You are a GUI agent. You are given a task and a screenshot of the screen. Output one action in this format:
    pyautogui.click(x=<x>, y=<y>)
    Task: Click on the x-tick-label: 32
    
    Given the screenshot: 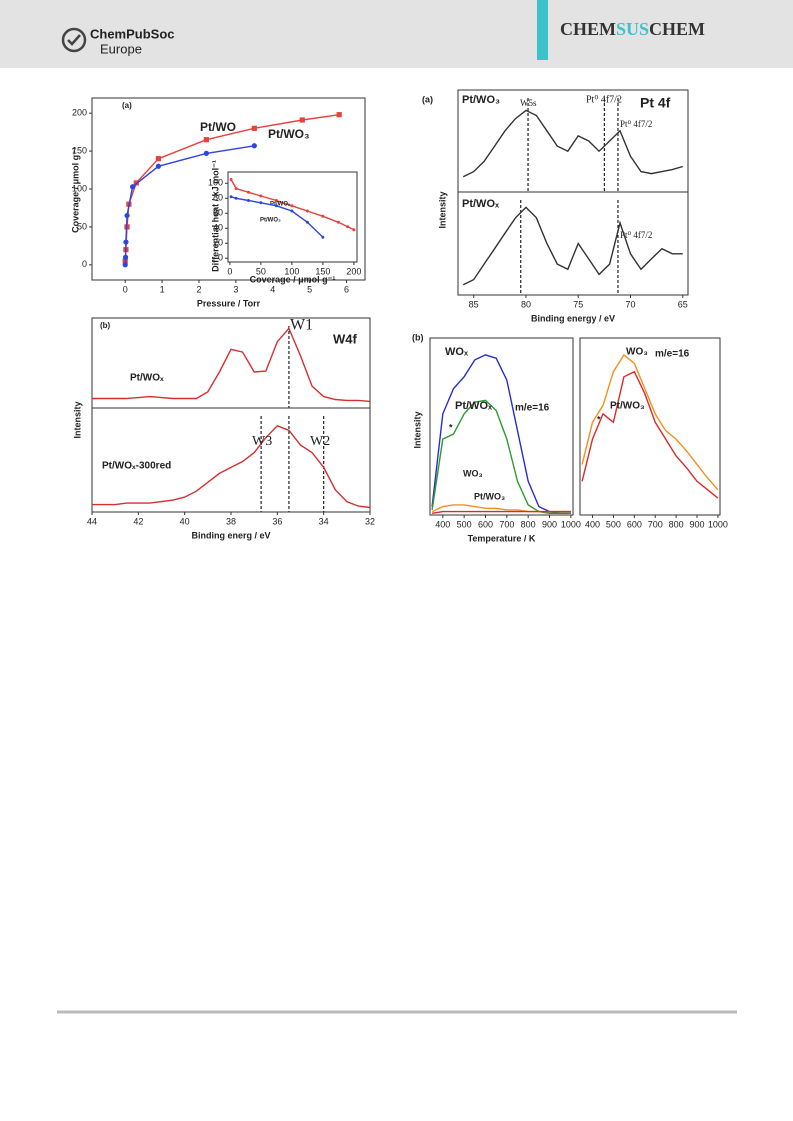 What is the action you would take?
    pyautogui.click(x=370, y=521)
    